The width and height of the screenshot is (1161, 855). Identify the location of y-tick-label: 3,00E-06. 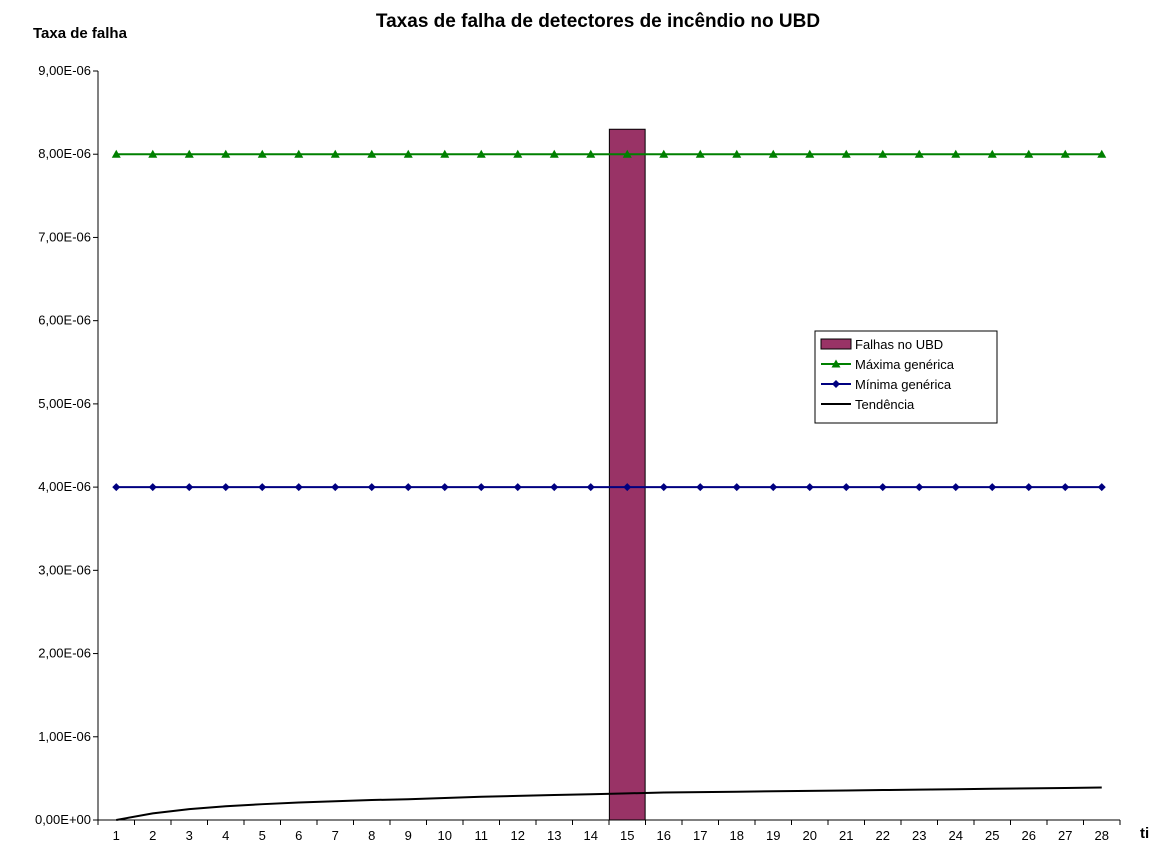
(64, 569).